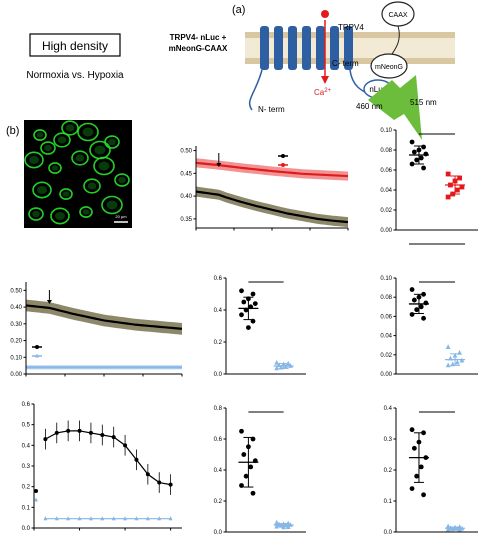 Image resolution: width=494 pixels, height=550 pixels. I want to click on panel-b: (b) 20 μm, so click(69, 174).